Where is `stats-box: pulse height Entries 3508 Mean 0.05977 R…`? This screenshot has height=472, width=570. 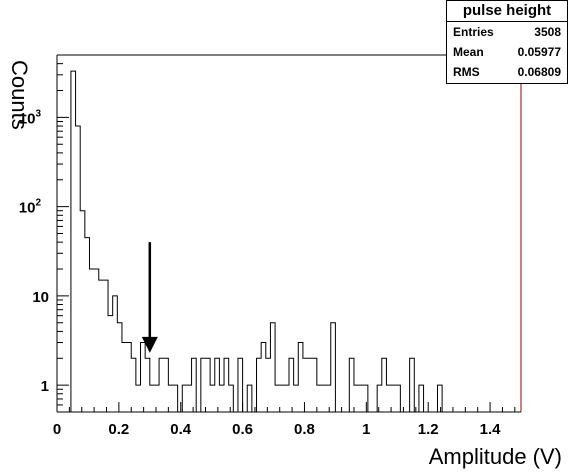
stats-box: pulse height Entries 3508 Mean 0.05977 R… is located at coordinates (507, 42).